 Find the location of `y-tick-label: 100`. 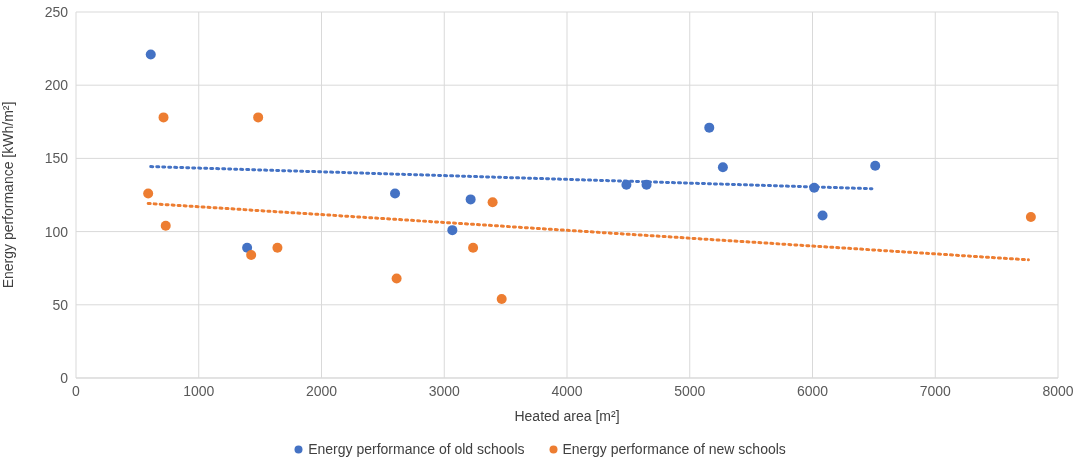

y-tick-label: 100 is located at coordinates (56, 231).